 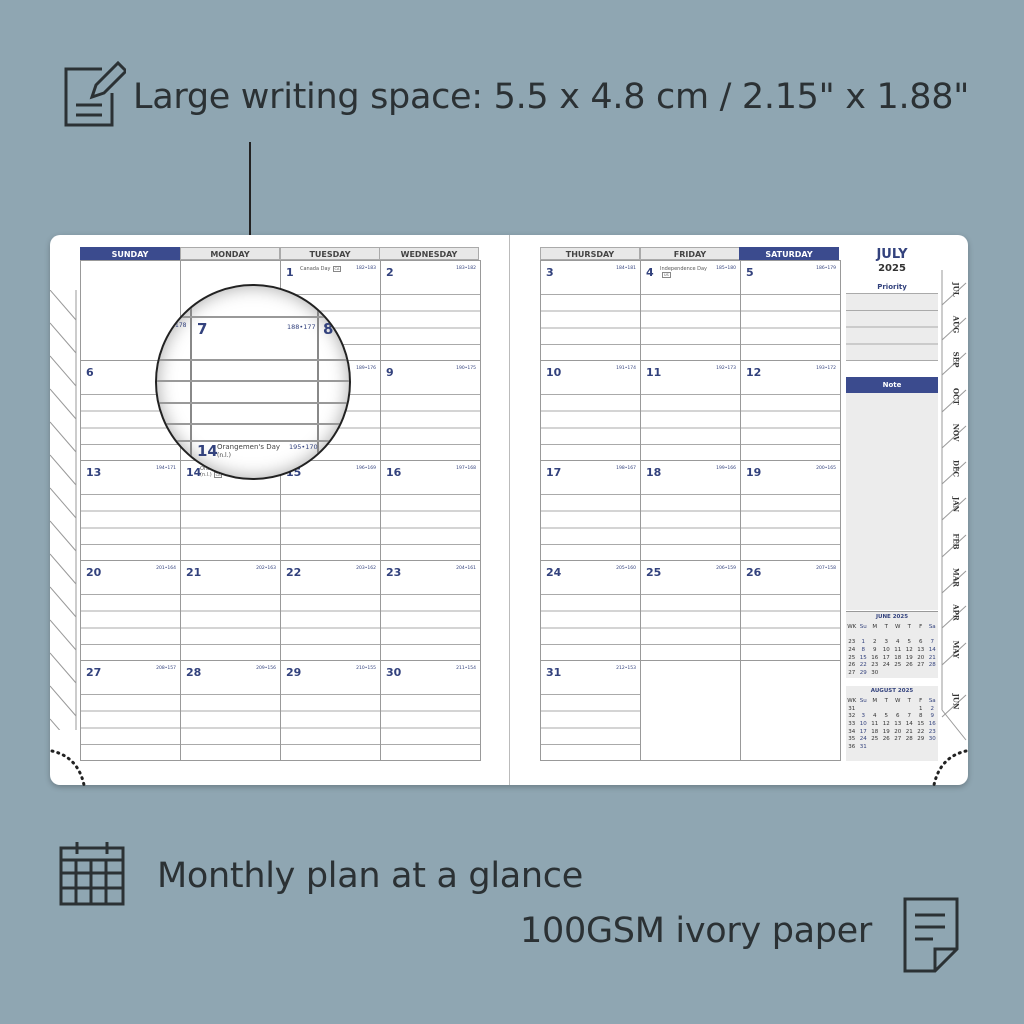 I want to click on day-number: 2, so click(x=390, y=272).